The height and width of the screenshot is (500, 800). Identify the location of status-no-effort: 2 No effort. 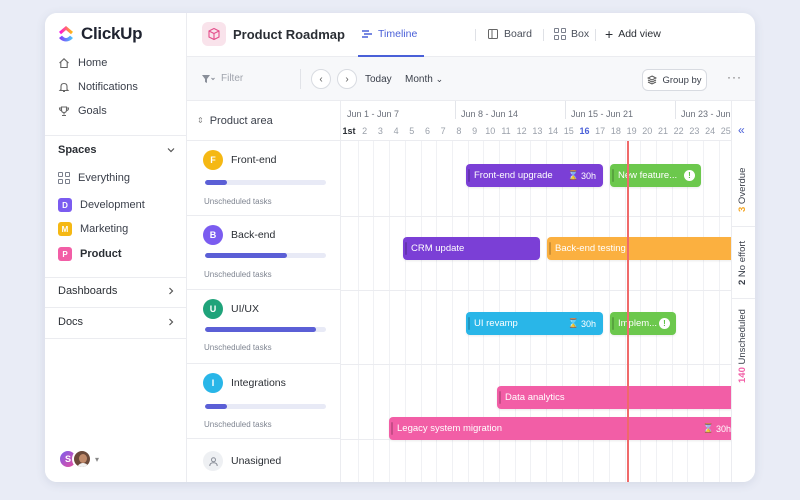
(742, 263).